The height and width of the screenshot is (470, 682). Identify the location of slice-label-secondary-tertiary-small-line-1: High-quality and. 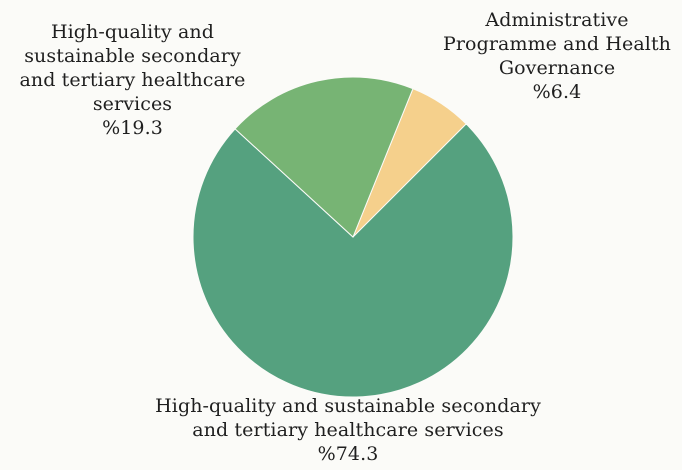
(132, 32).